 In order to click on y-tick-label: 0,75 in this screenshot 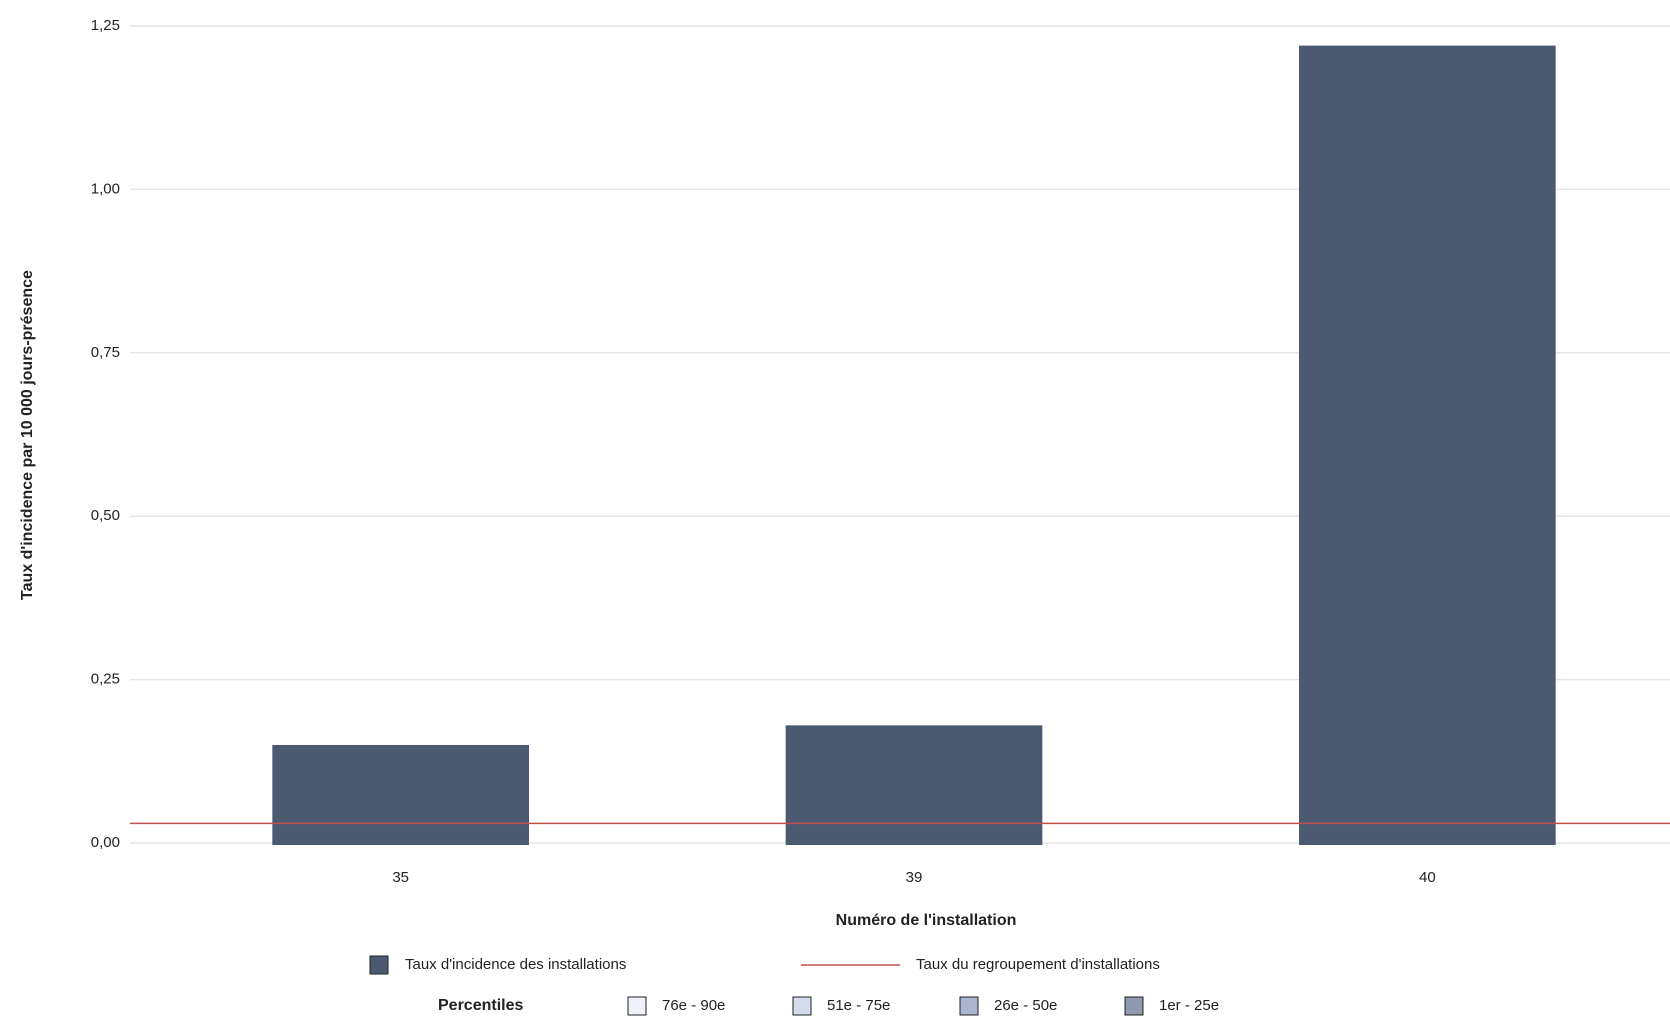, I will do `click(105, 352)`.